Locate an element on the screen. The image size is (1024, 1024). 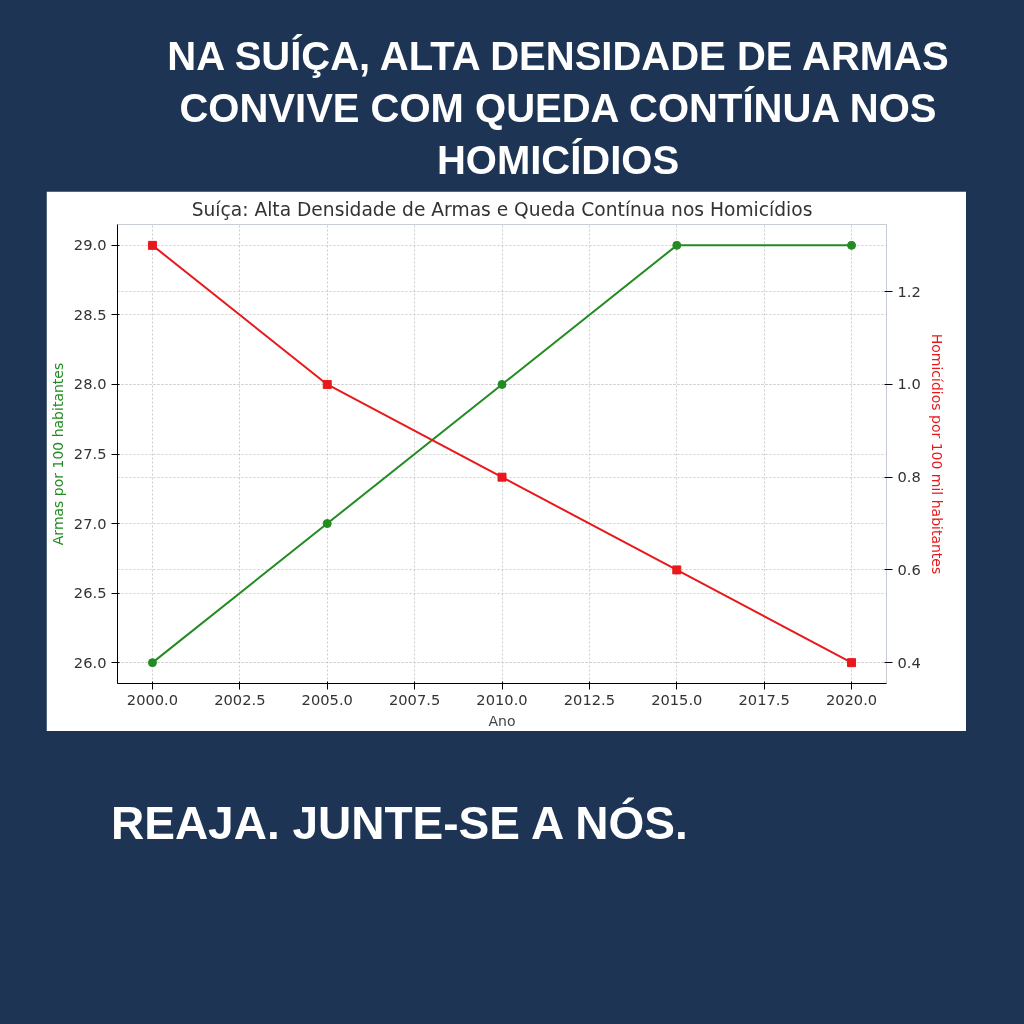
y2-tick-label: 1.2 is located at coordinates (909, 291).